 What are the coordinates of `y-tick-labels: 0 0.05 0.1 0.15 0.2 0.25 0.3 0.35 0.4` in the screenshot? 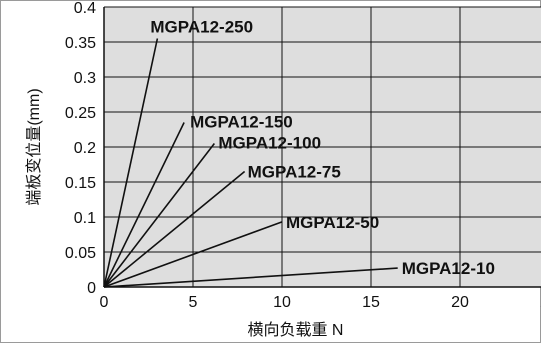 It's located at (80, 149).